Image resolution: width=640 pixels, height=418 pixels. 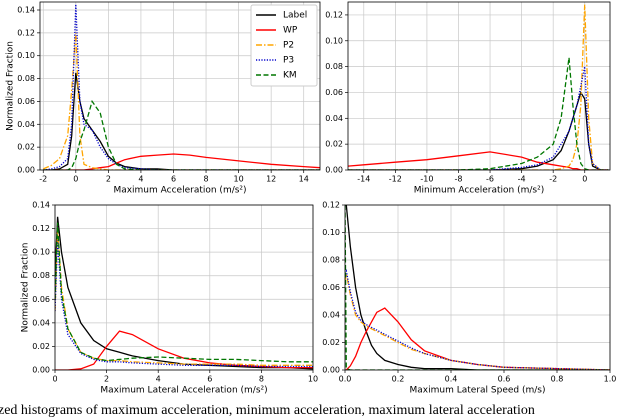 What do you see at coordinates (288, 61) in the screenshot?
I see `legend-label: P3` at bounding box center [288, 61].